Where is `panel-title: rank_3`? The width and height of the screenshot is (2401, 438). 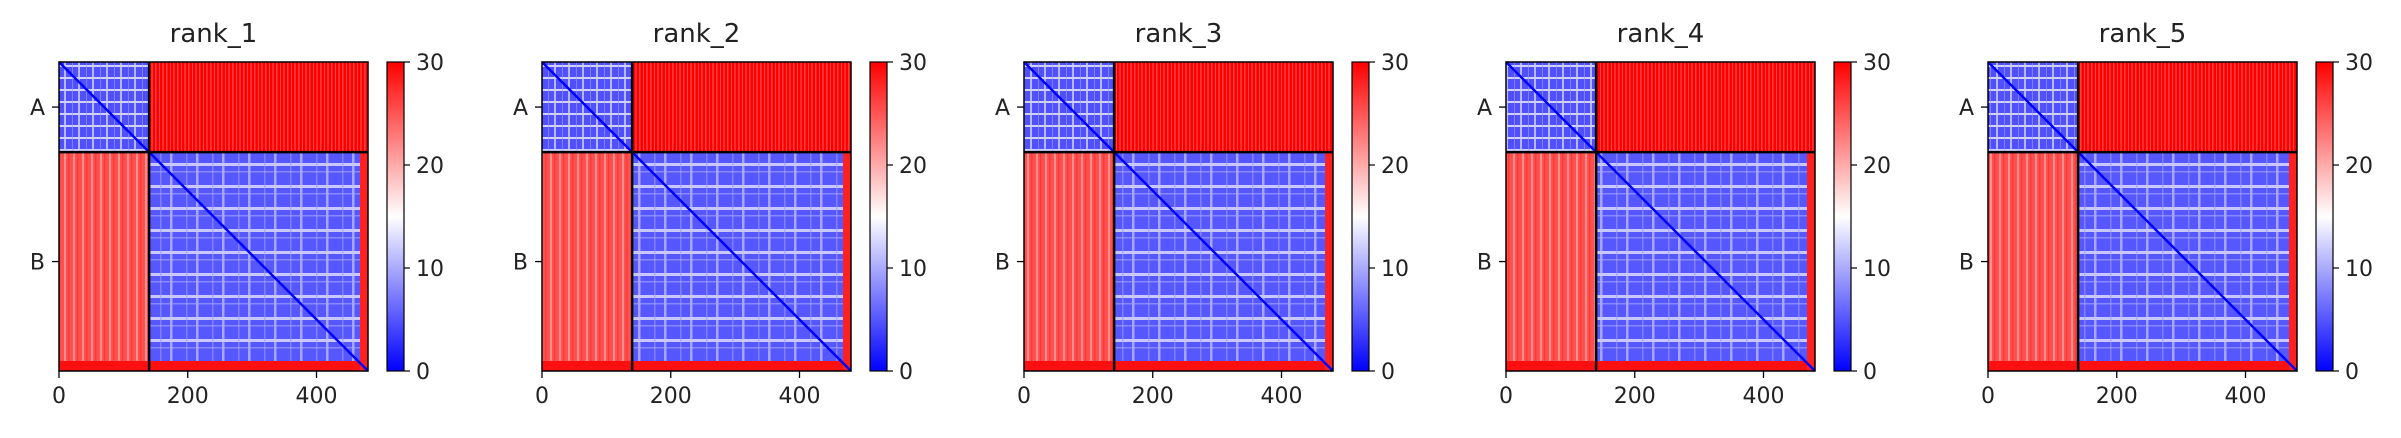
panel-title: rank_3 is located at coordinates (1179, 34).